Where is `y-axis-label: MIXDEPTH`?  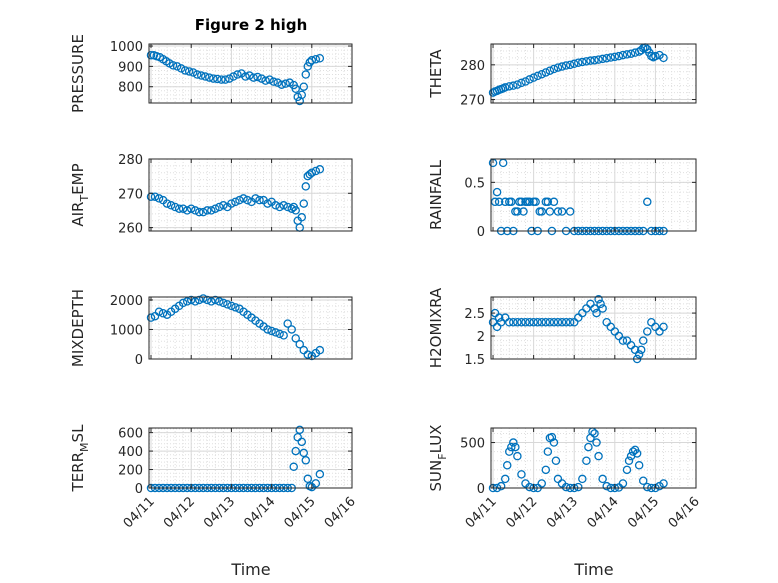 y-axis-label: MIXDEPTH is located at coordinates (78, 328).